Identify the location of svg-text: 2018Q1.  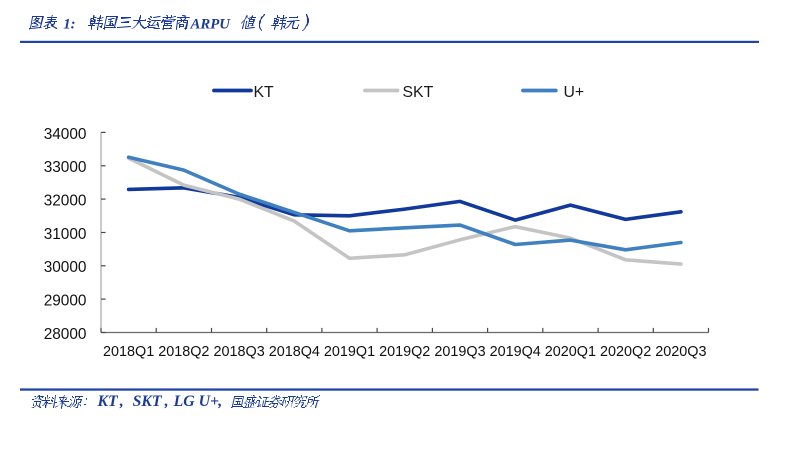
(128, 352).